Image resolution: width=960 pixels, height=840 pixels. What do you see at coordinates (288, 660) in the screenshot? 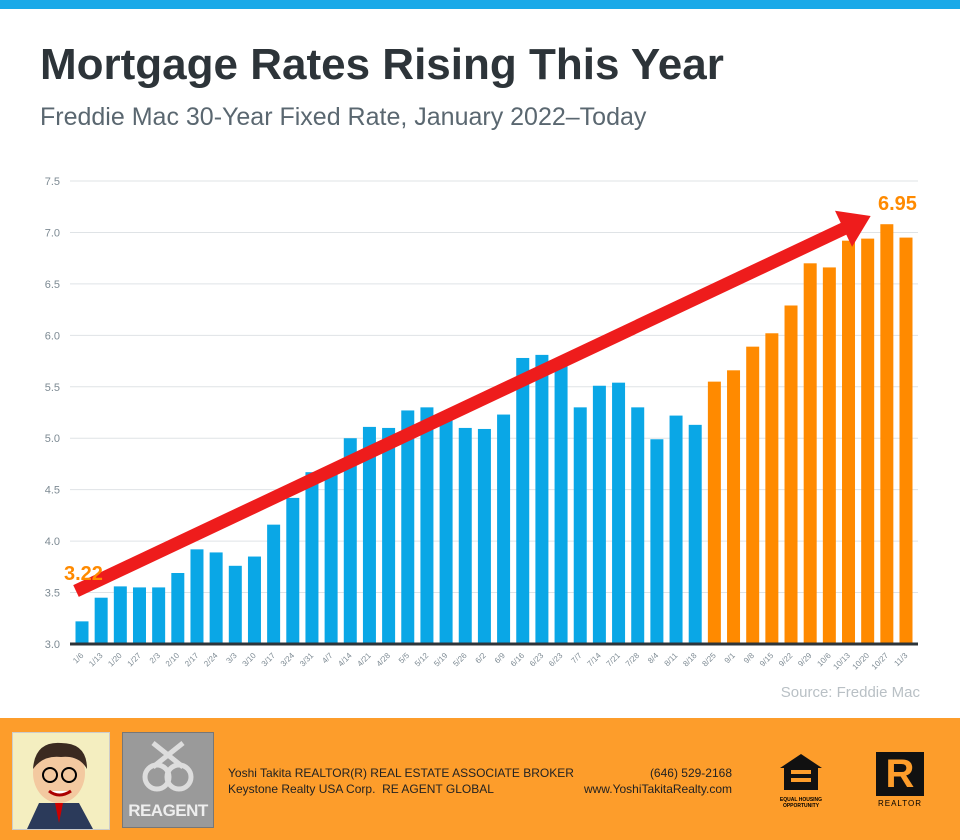
I see `x-tick-label: 3/24` at bounding box center [288, 660].